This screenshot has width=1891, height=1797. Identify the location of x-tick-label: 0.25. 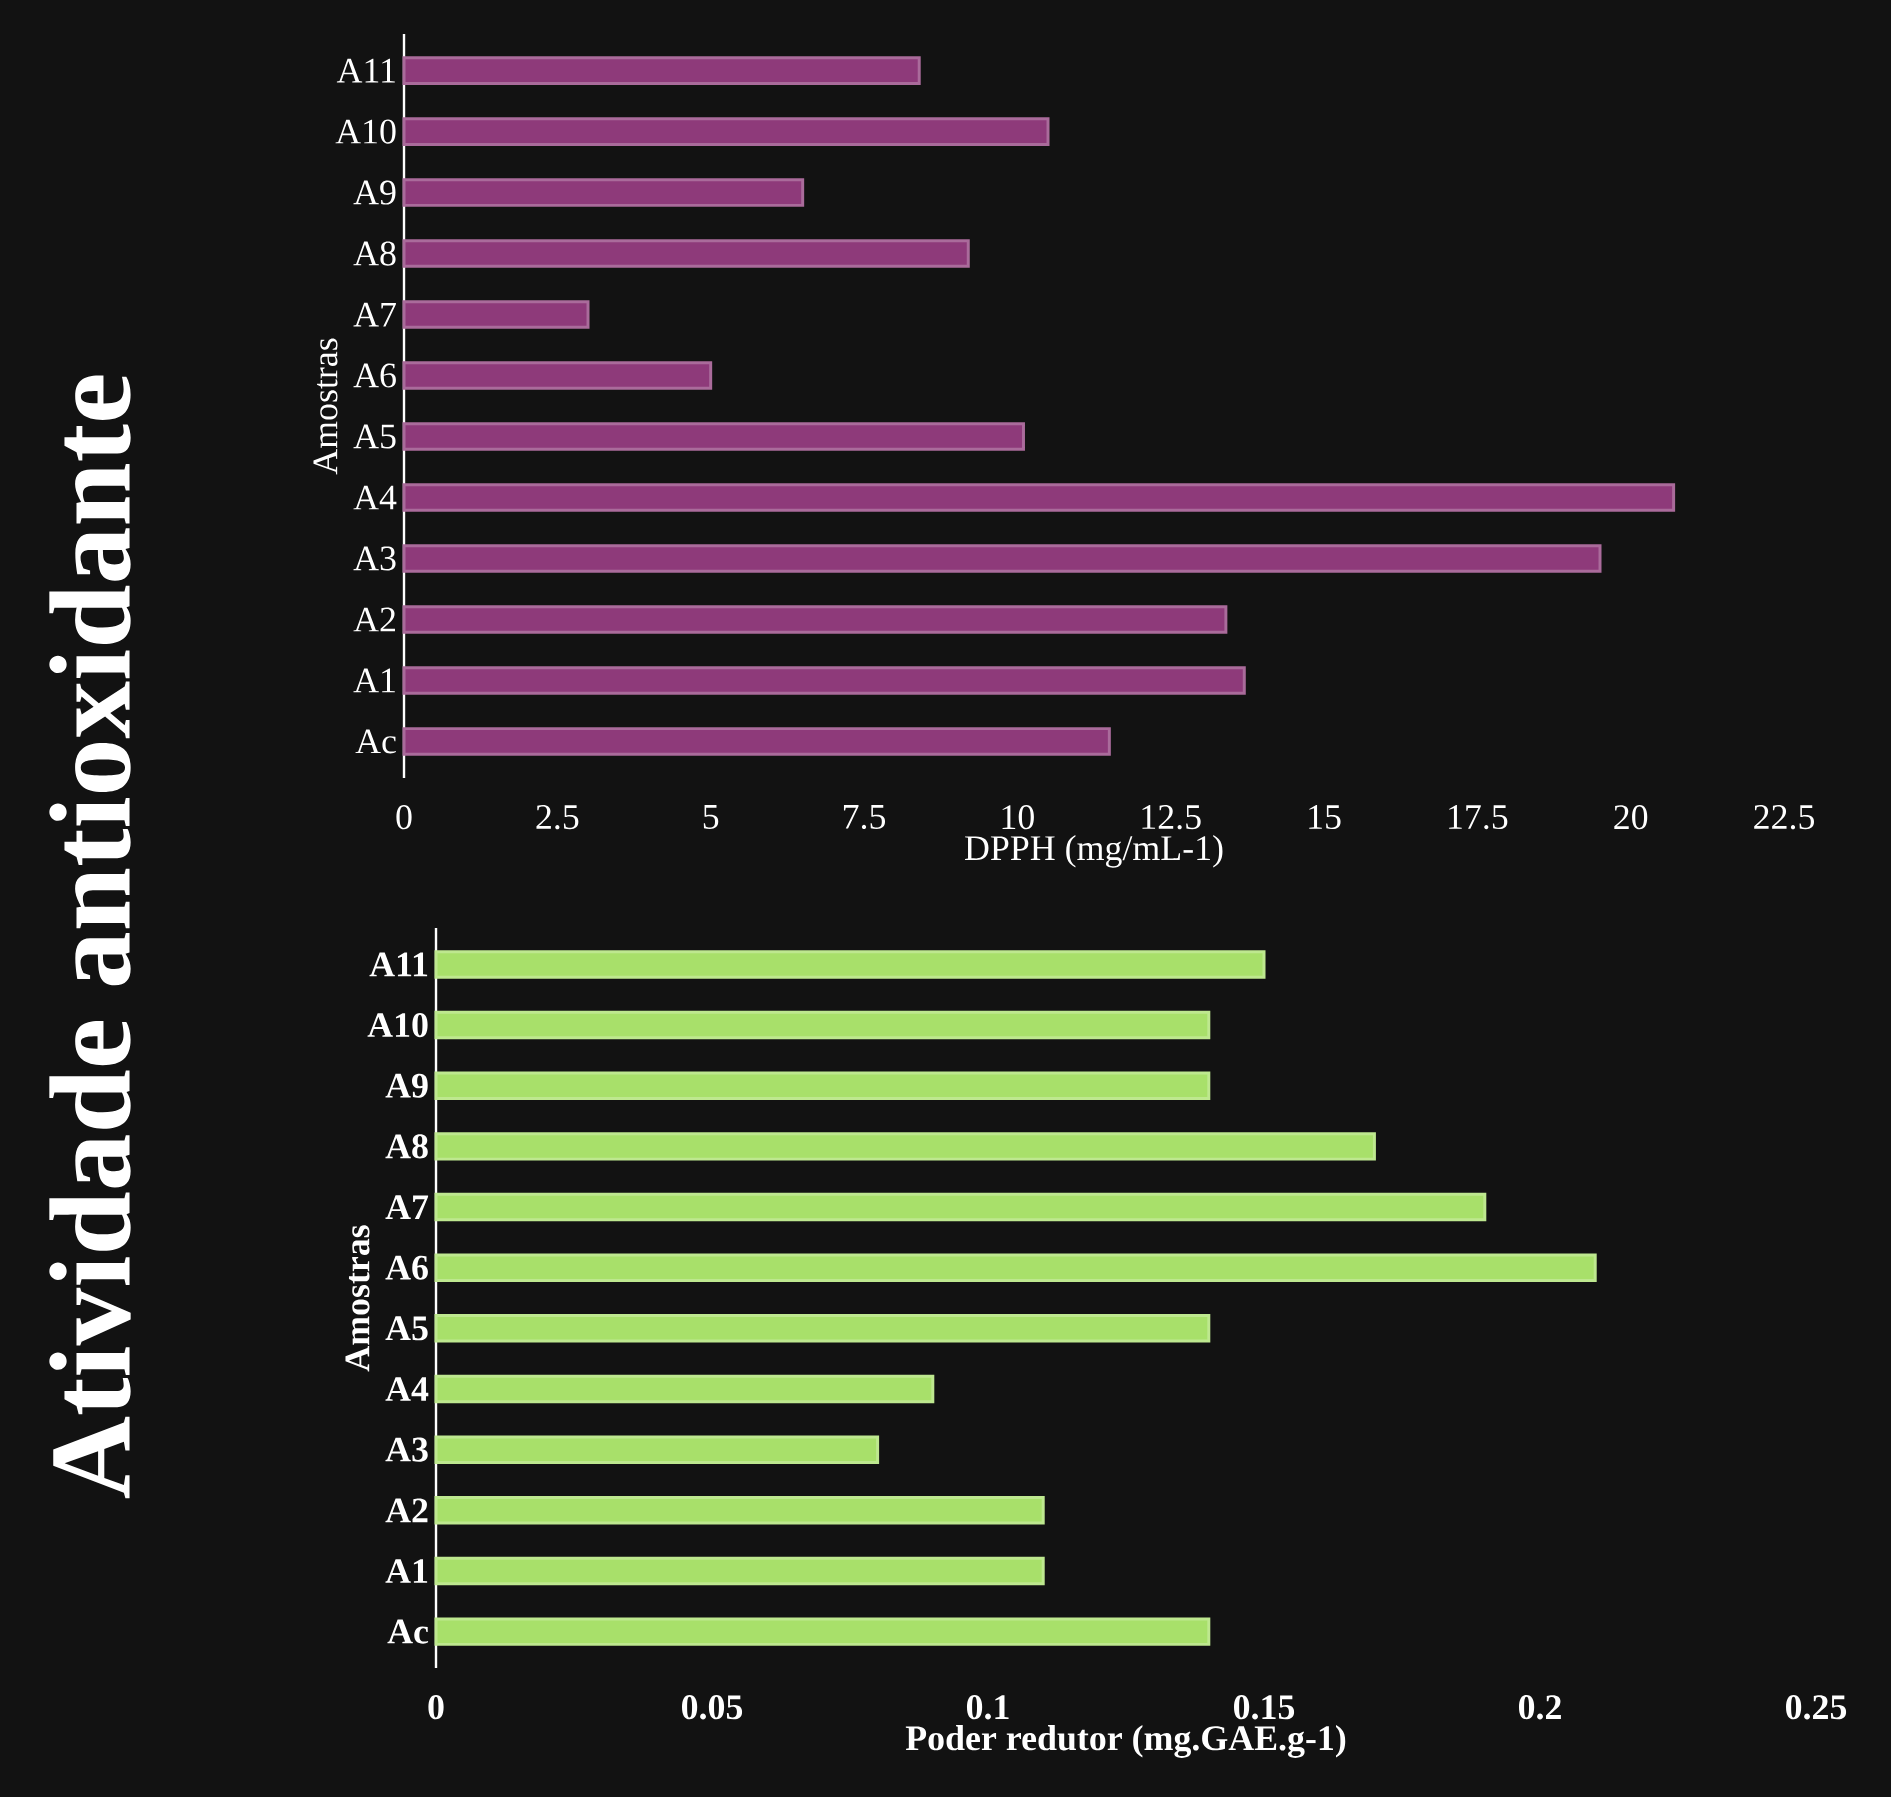
(1816, 1707).